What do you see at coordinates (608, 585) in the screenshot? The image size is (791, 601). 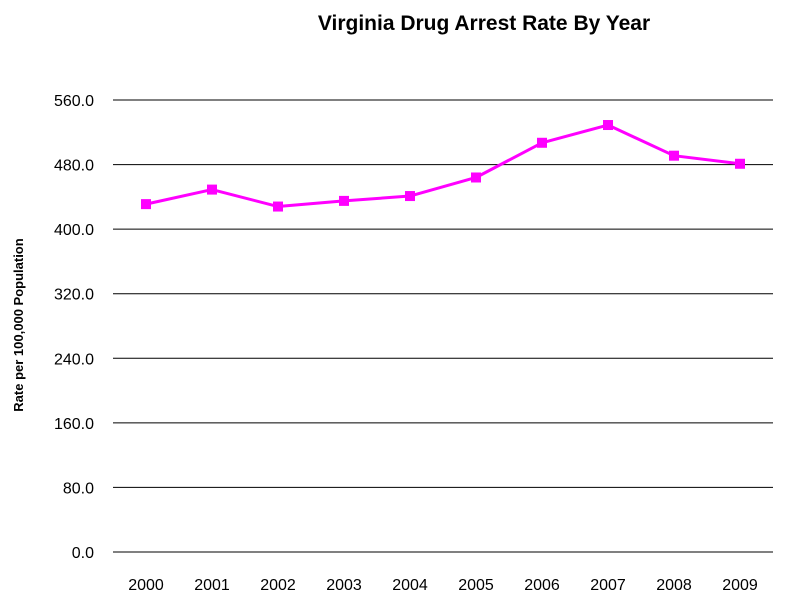 I see `x-tick-label: 2007` at bounding box center [608, 585].